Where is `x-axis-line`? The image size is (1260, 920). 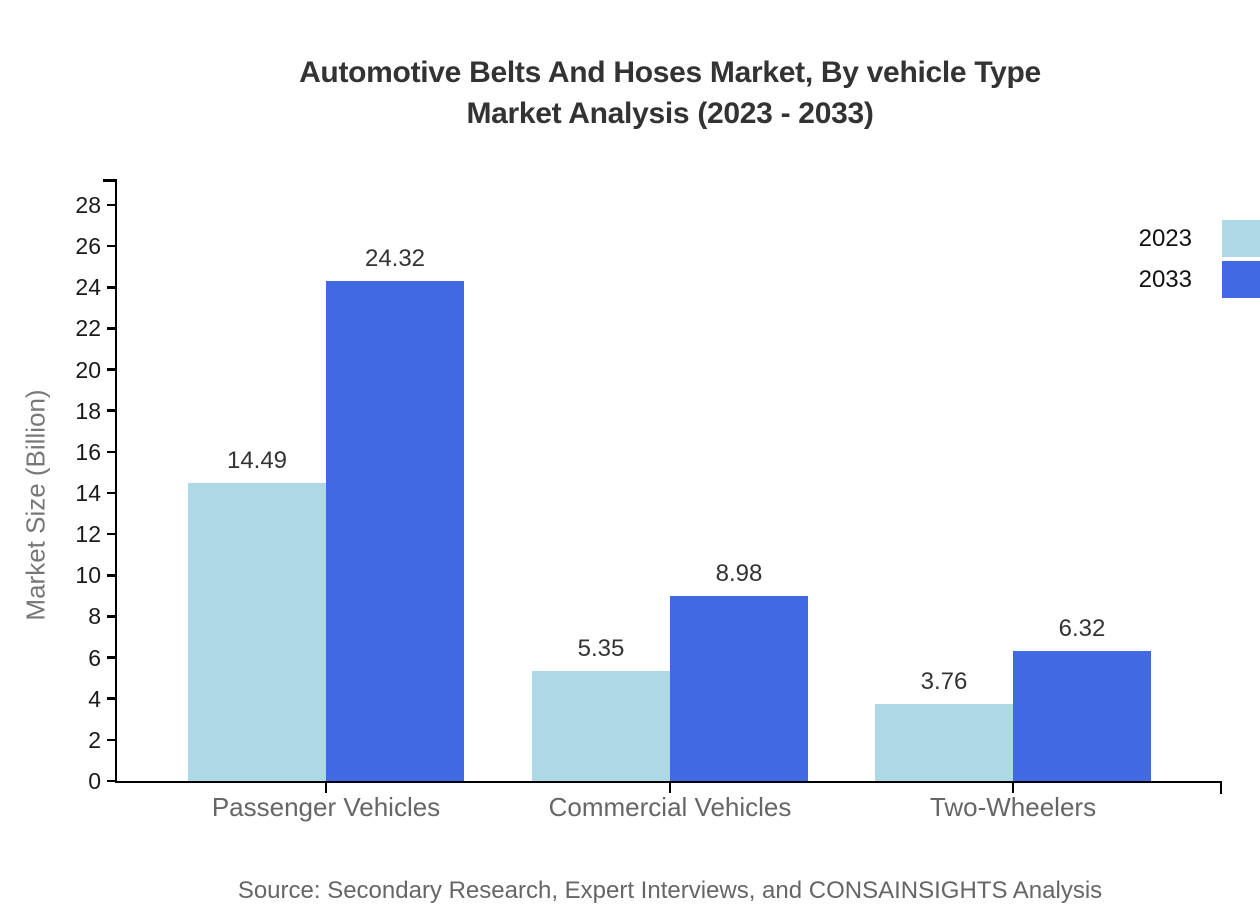 x-axis-line is located at coordinates (668, 781).